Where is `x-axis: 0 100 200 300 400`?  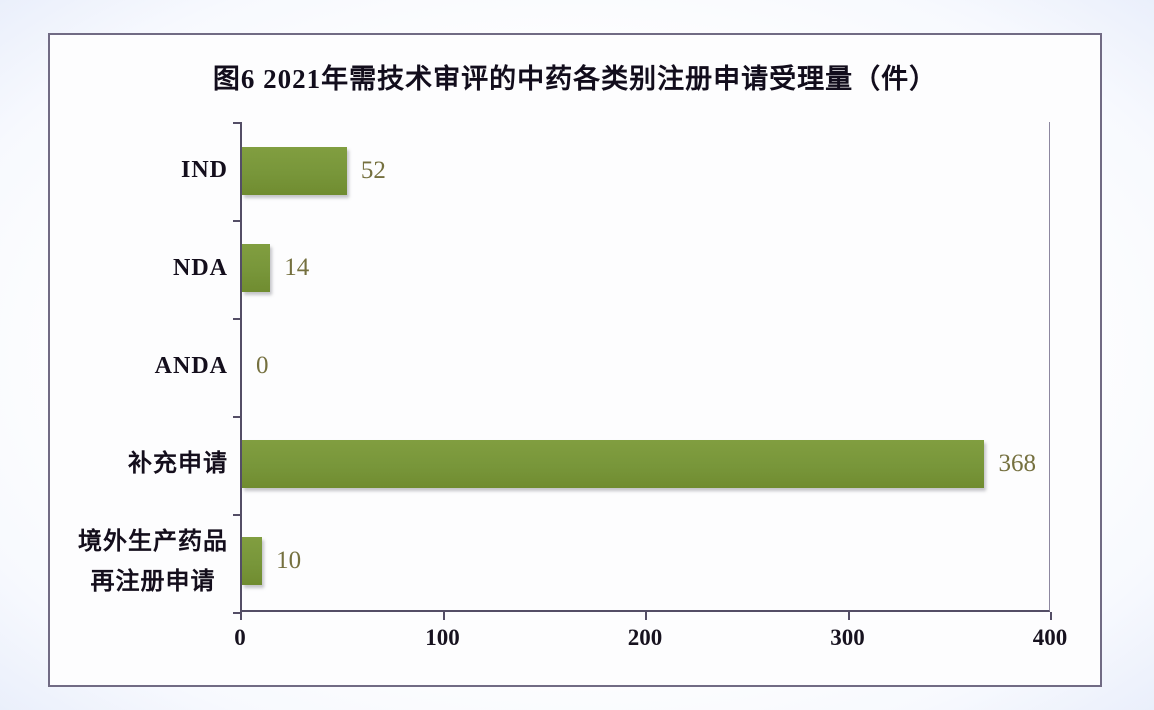
x-axis: 0 100 200 300 400 is located at coordinates (650, 642).